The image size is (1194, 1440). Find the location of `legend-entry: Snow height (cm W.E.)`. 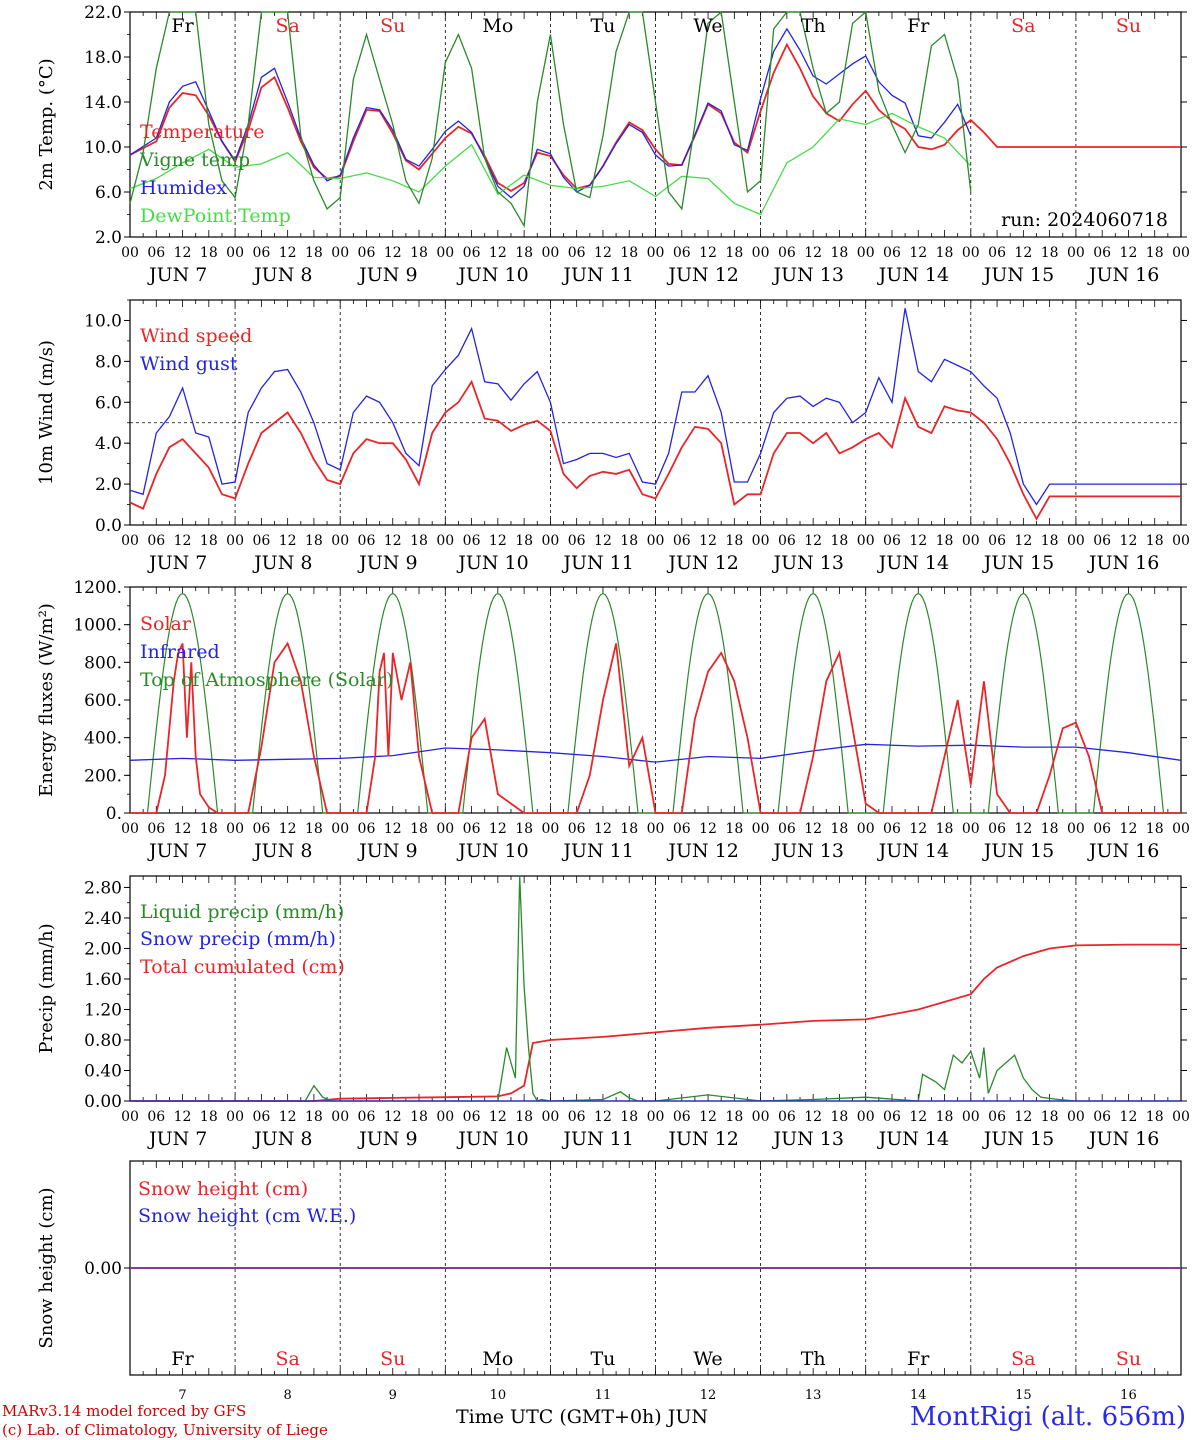

legend-entry: Snow height (cm W.E.) is located at coordinates (247, 1216).